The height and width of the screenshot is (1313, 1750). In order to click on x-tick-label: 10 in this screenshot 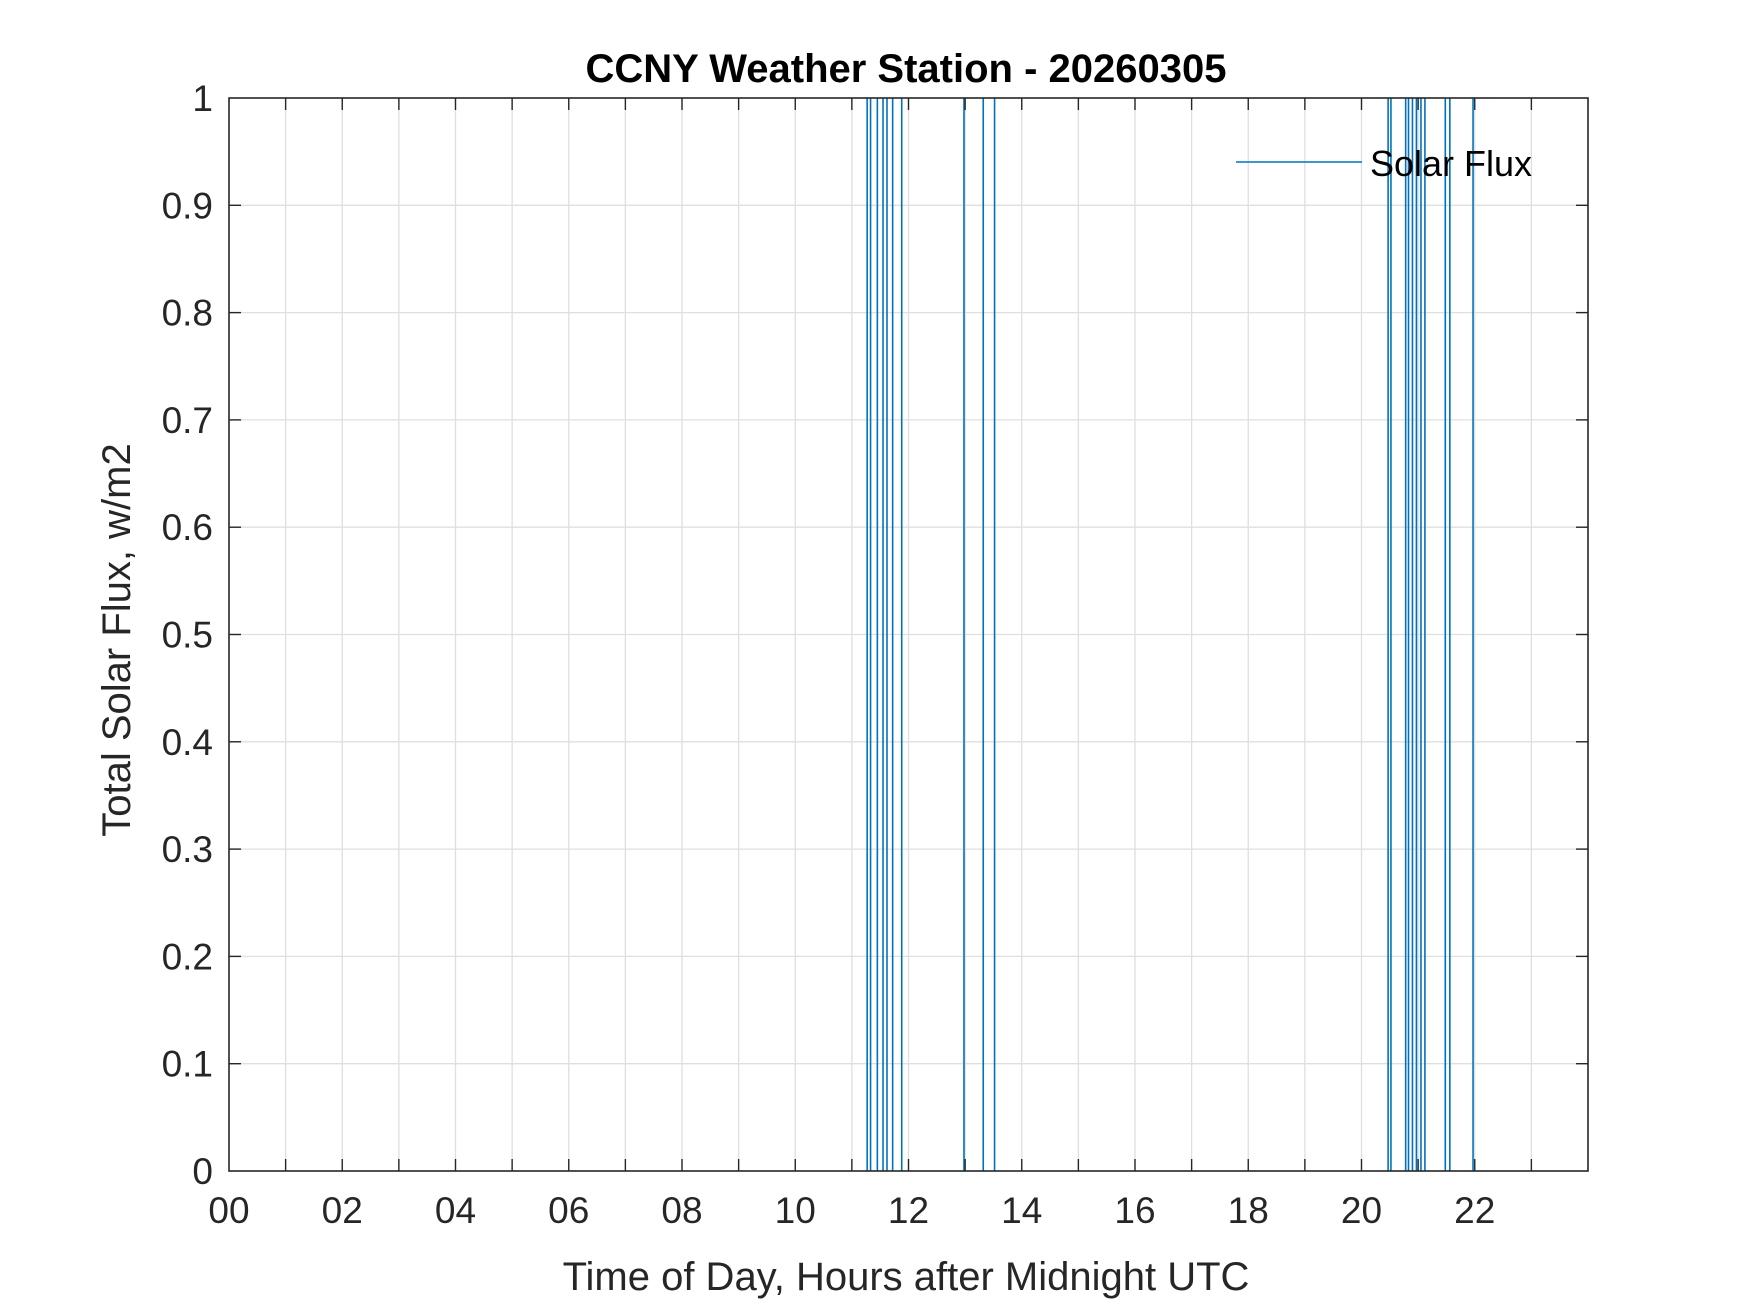, I will do `click(795, 1210)`.